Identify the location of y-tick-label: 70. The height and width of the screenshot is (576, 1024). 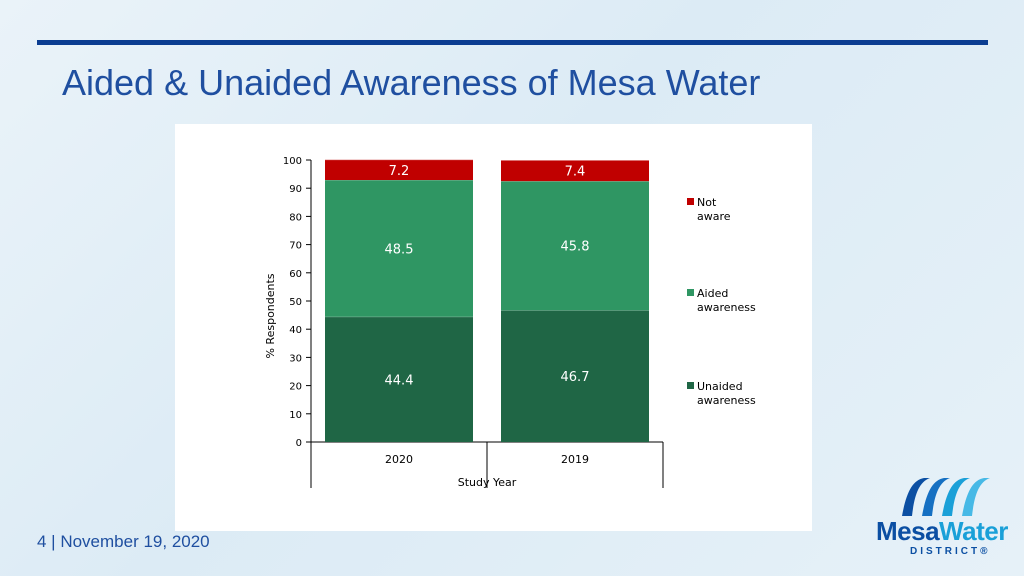
(295, 246).